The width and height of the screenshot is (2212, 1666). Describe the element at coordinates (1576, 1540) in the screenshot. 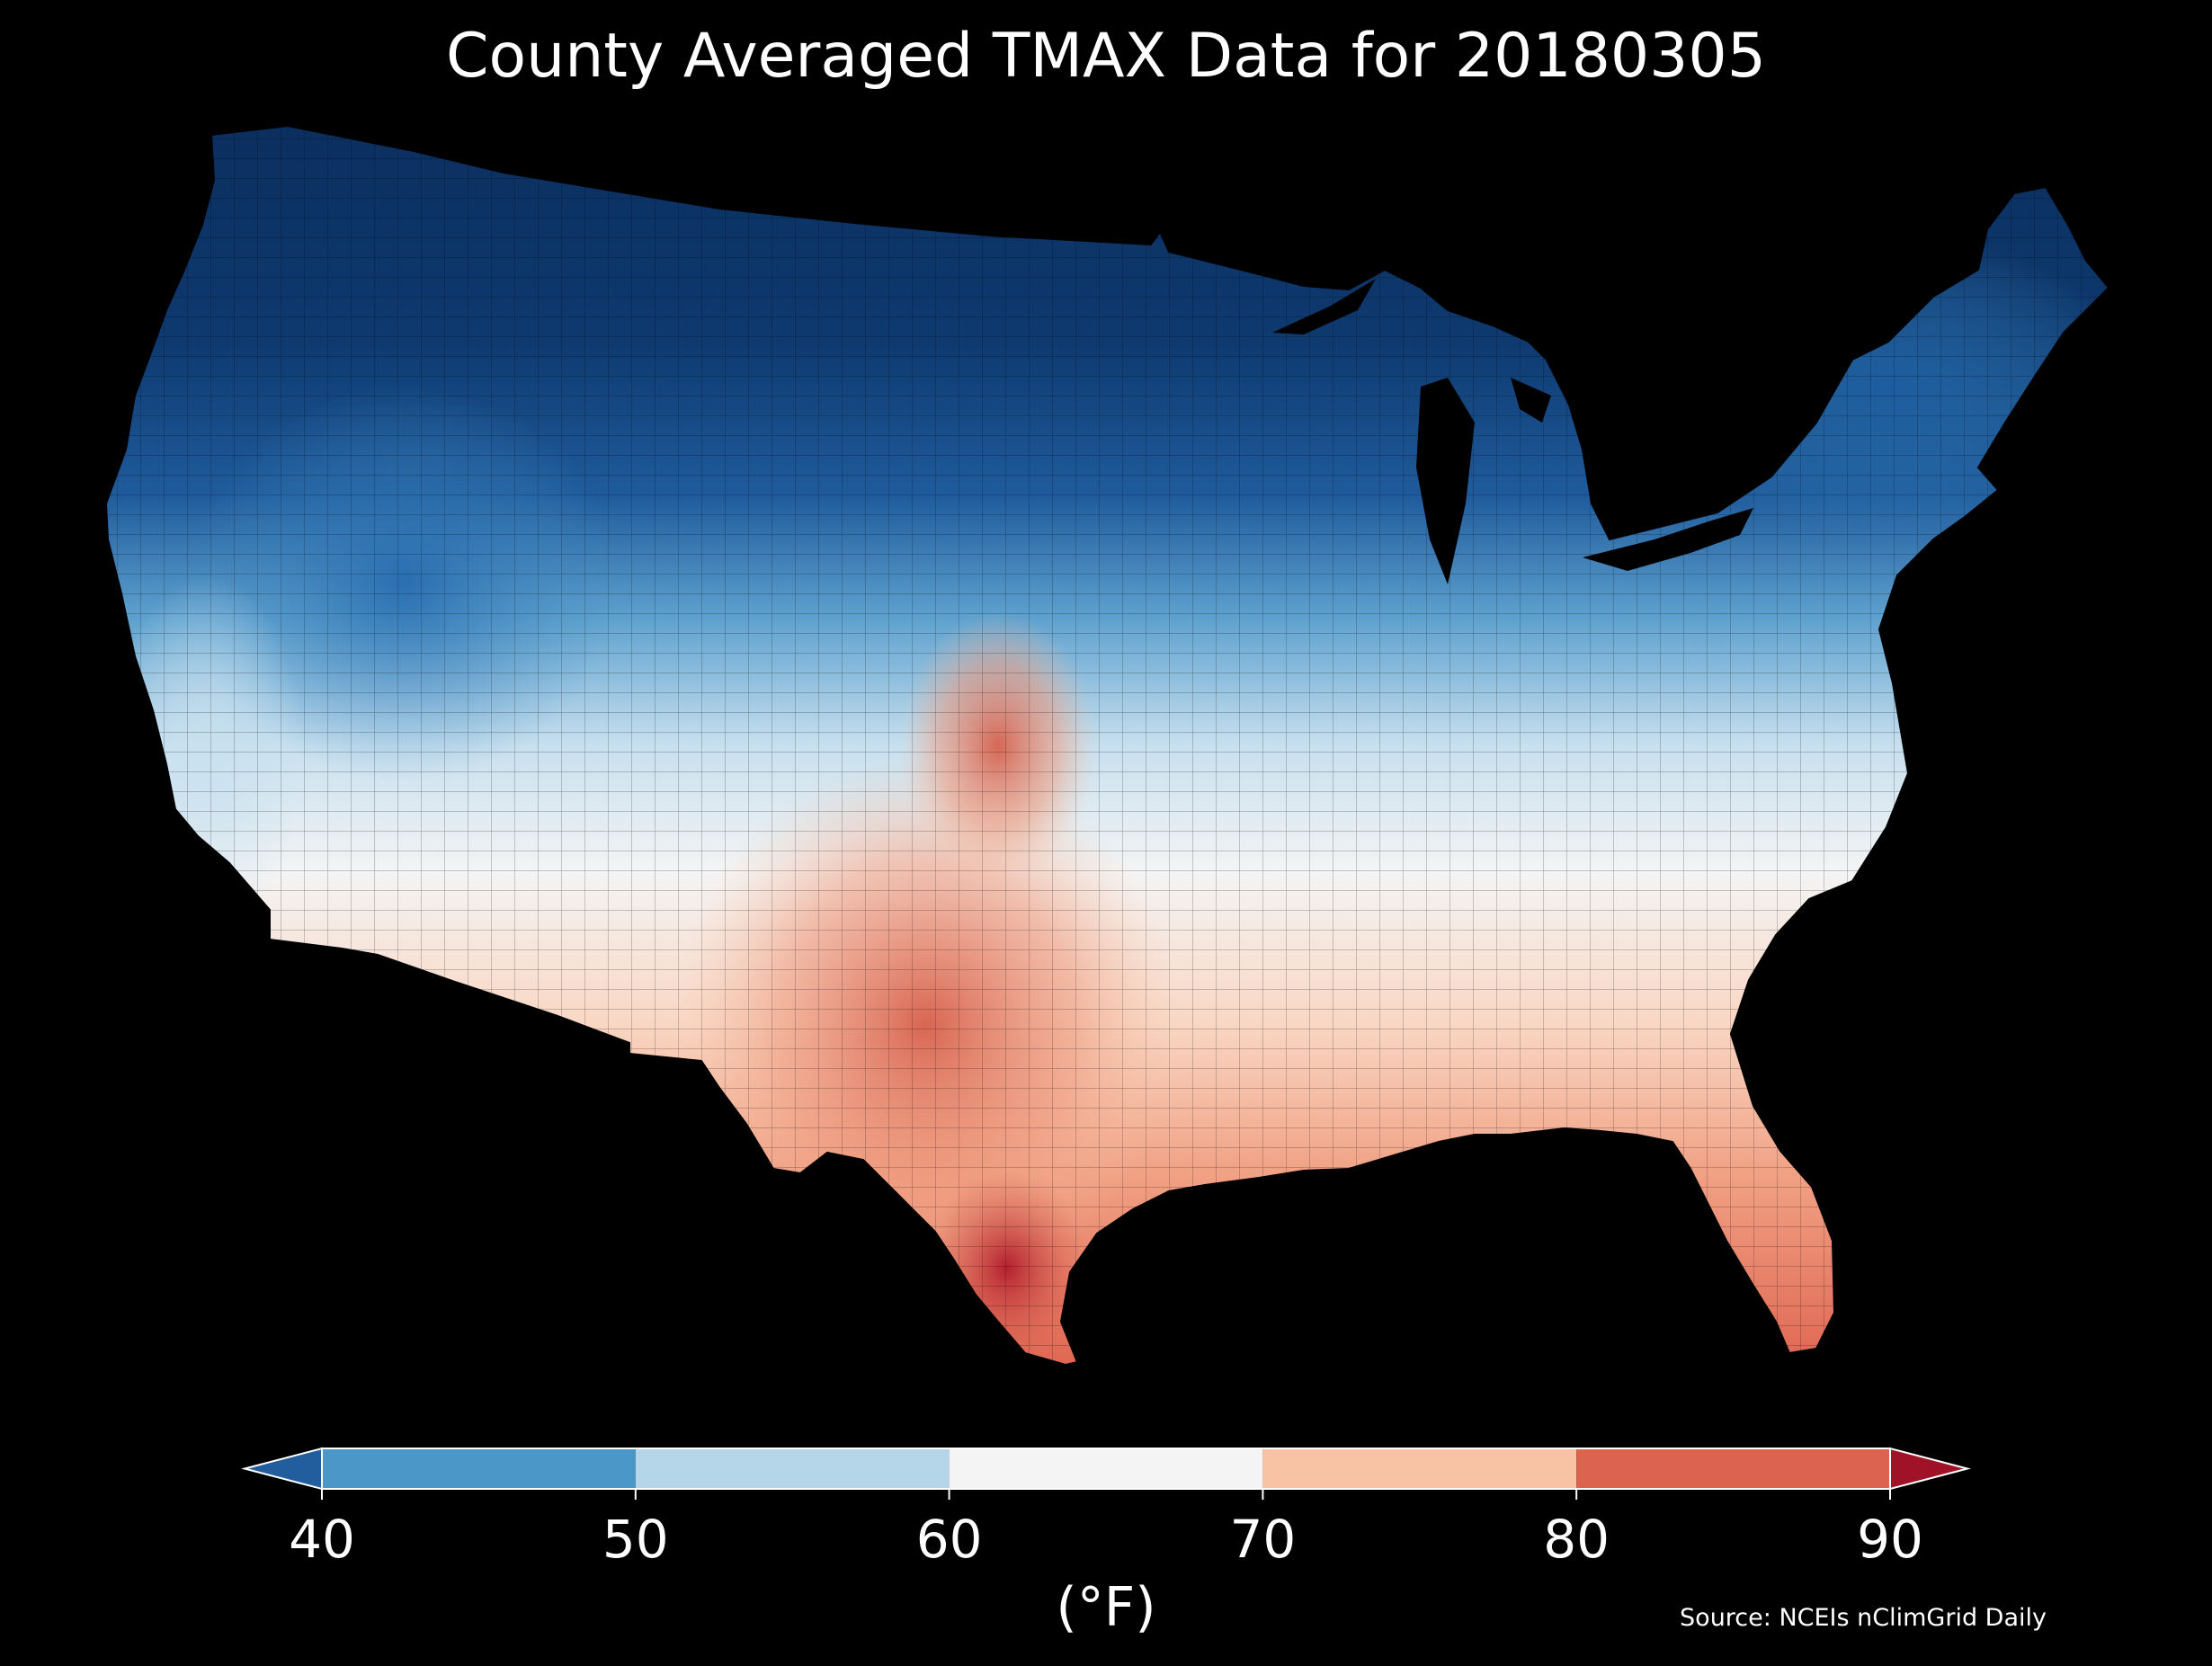

I see `colorbar-tick-label: 80` at that location.